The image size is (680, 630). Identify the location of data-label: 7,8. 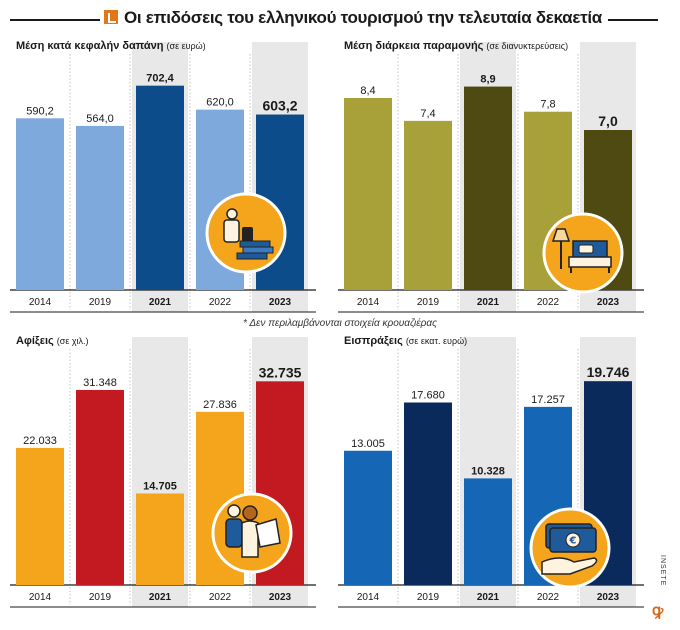
(547, 105).